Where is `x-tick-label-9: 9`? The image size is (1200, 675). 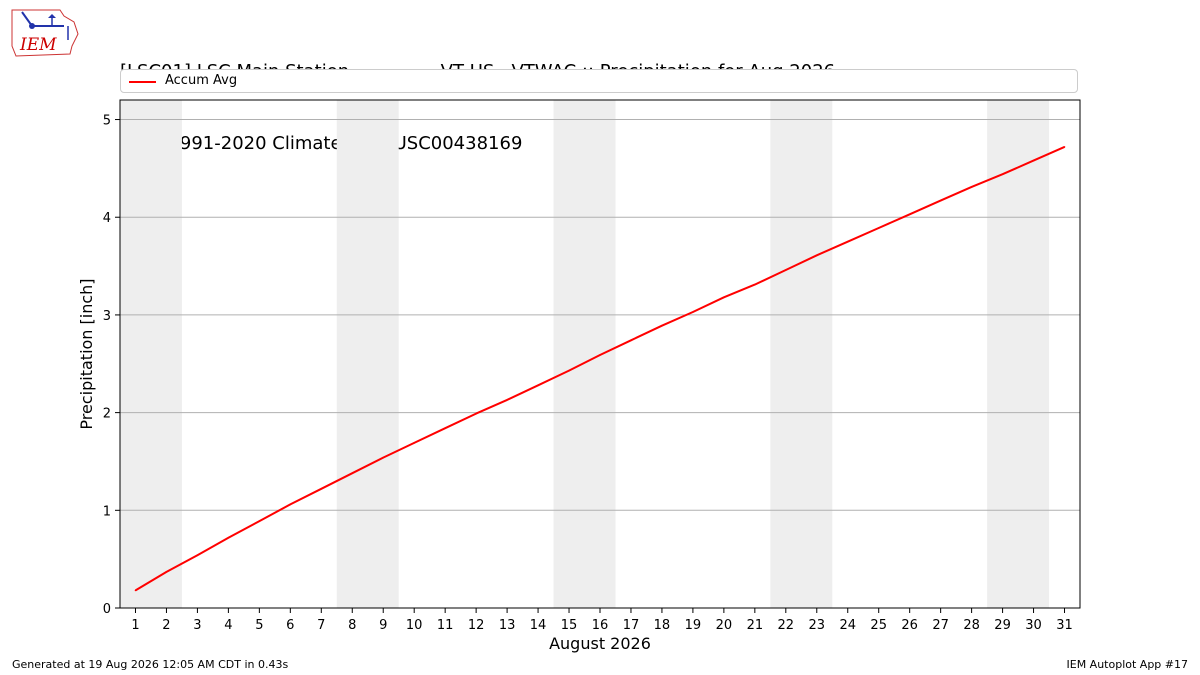 x-tick-label-9: 9 is located at coordinates (383, 625).